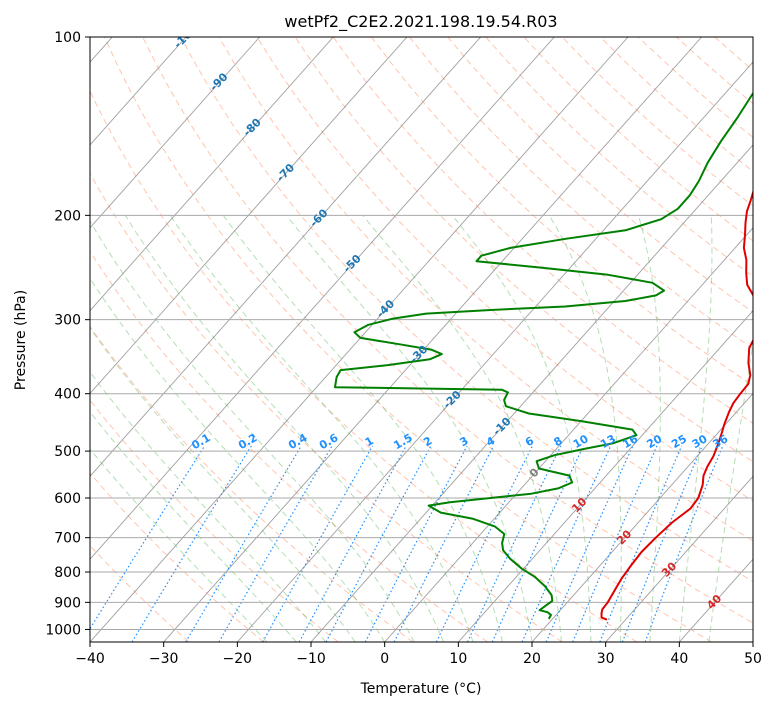 Image resolution: width=775 pixels, height=708 pixels. What do you see at coordinates (655, 441) in the screenshot?
I see `mixing-ratio-label: 20` at bounding box center [655, 441].